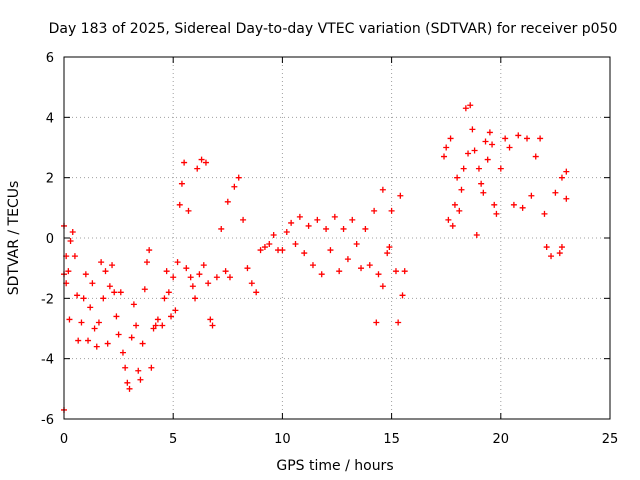  I want to click on x-tick-label: 25, so click(610, 439).